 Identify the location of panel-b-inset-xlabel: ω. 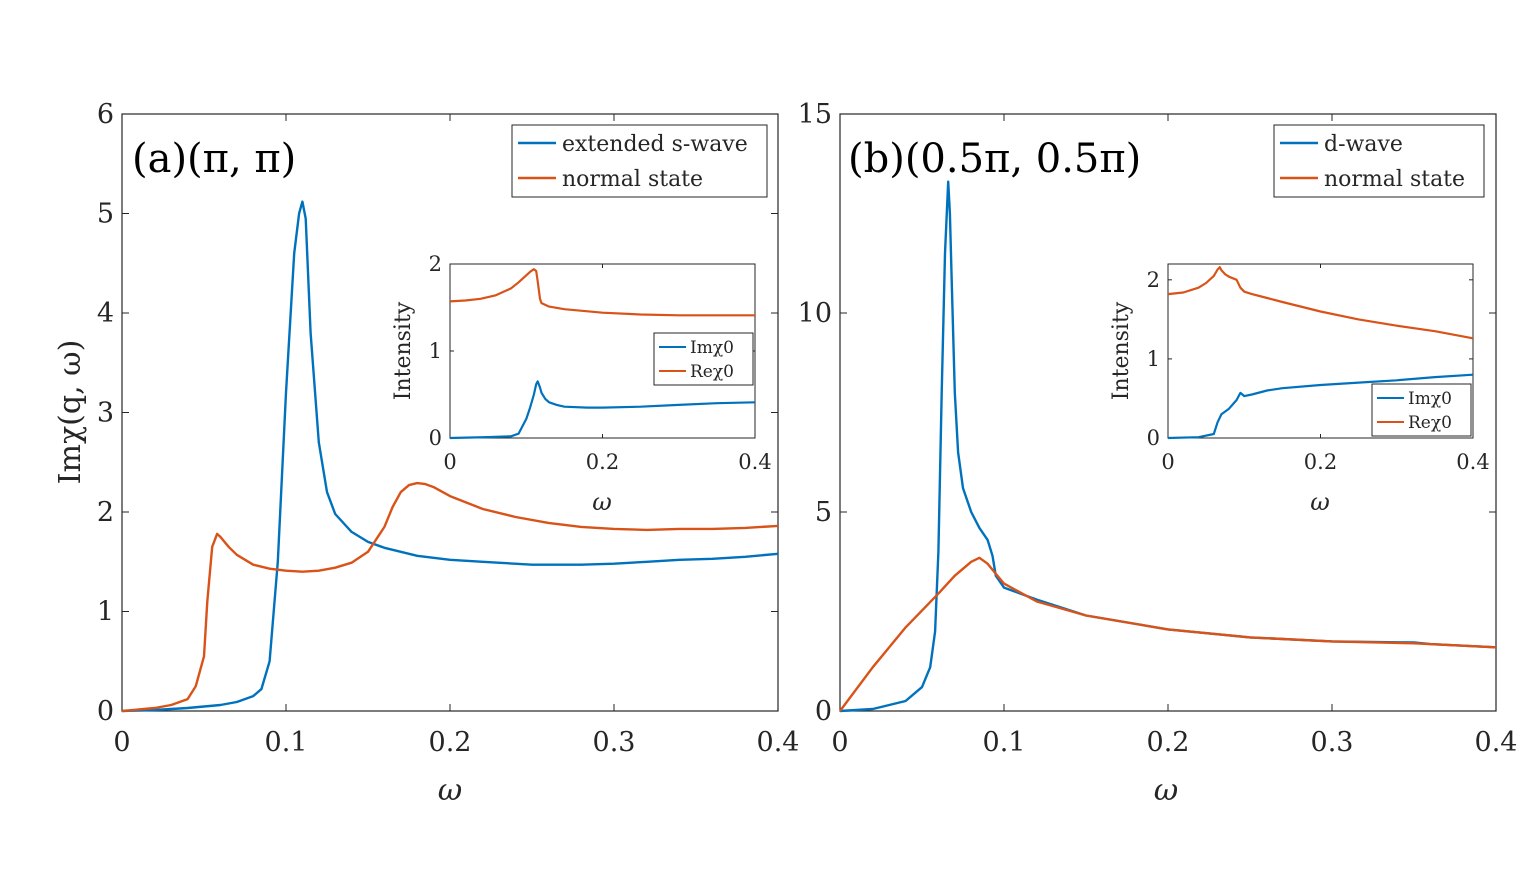
(1320, 502).